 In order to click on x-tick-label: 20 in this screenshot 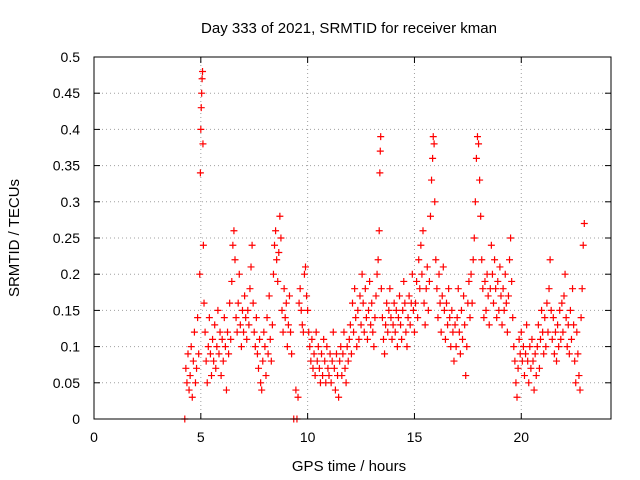, I will do `click(521, 437)`.